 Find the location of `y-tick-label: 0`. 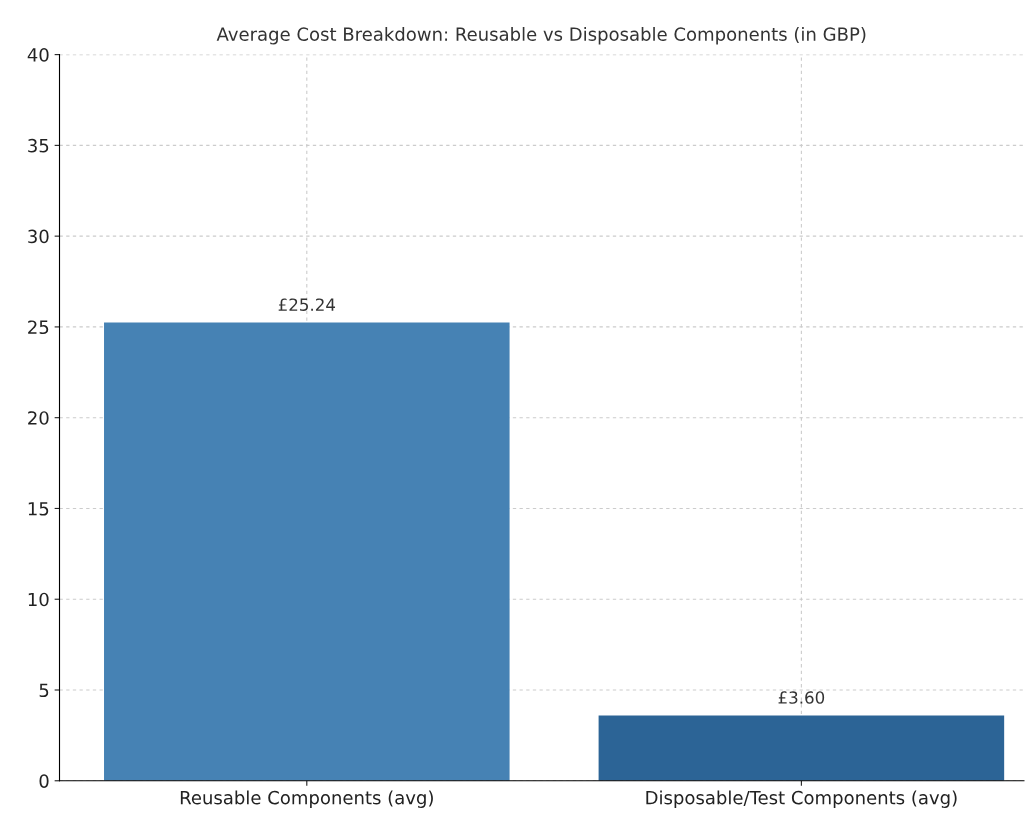

y-tick-label: 0 is located at coordinates (44, 781).